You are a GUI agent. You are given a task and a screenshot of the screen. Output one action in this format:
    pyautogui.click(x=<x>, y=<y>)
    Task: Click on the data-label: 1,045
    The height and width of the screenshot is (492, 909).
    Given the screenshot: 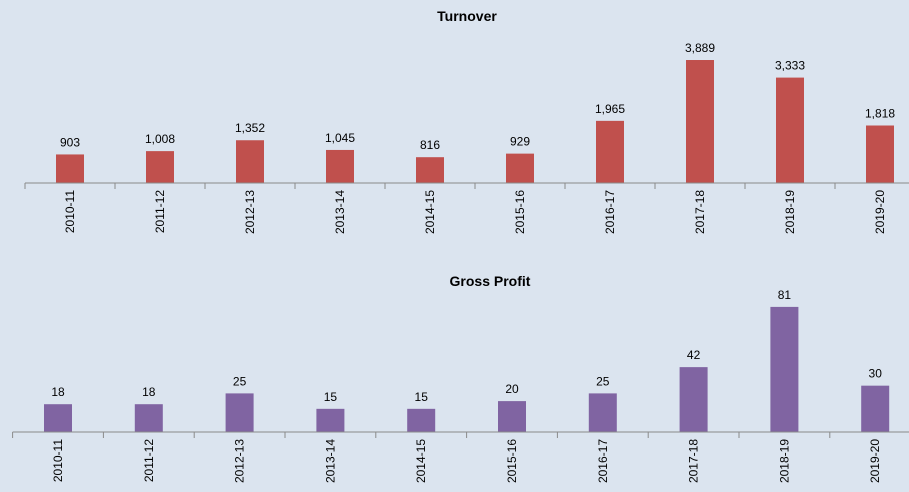 What is the action you would take?
    pyautogui.click(x=340, y=138)
    